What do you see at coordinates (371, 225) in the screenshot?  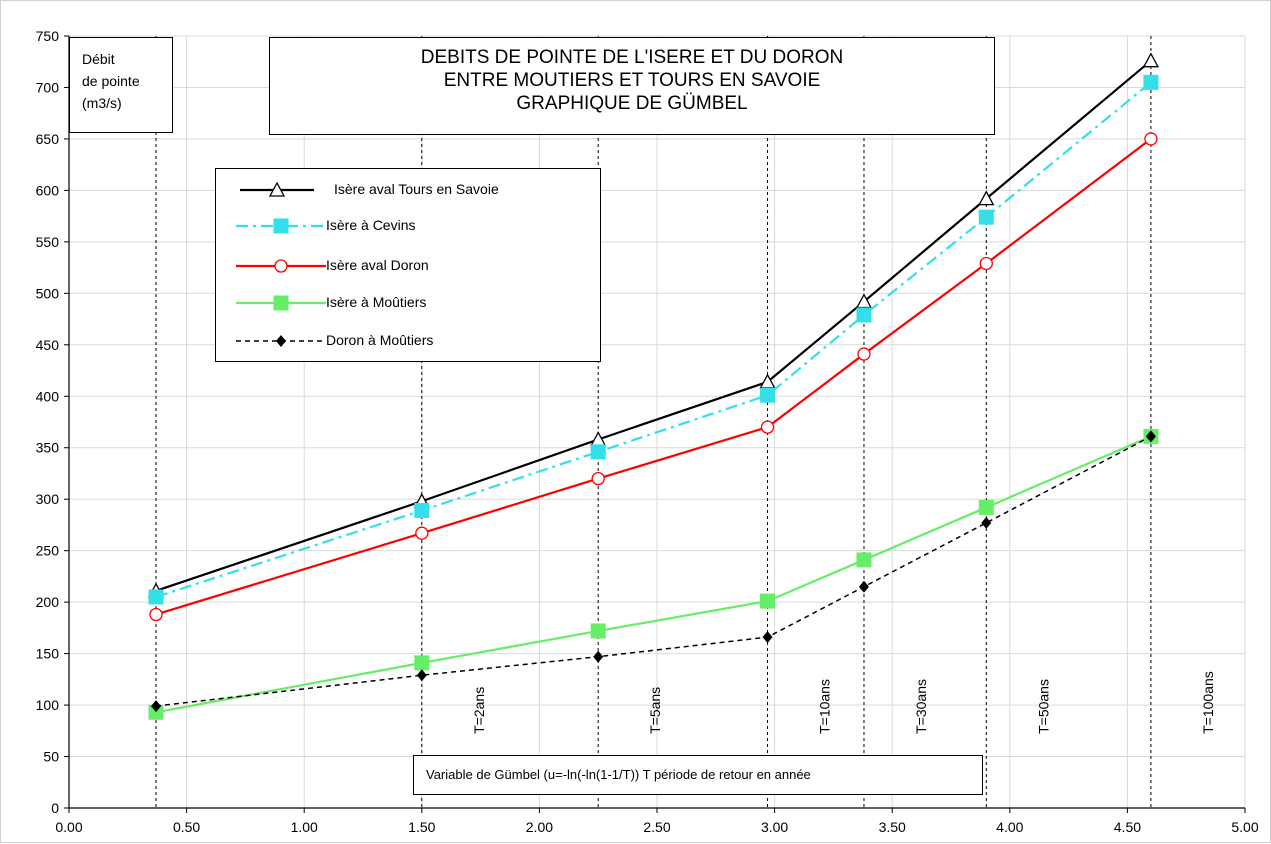 I see `legend-label: Isère à Cevins` at bounding box center [371, 225].